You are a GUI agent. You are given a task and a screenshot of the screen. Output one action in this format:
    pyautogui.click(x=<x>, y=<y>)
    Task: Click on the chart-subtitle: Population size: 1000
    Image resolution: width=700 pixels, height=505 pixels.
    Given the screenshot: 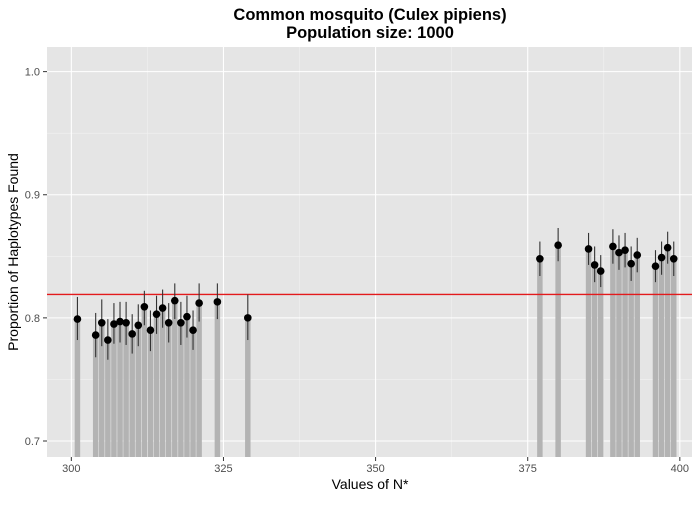 What is the action you would take?
    pyautogui.click(x=370, y=33)
    